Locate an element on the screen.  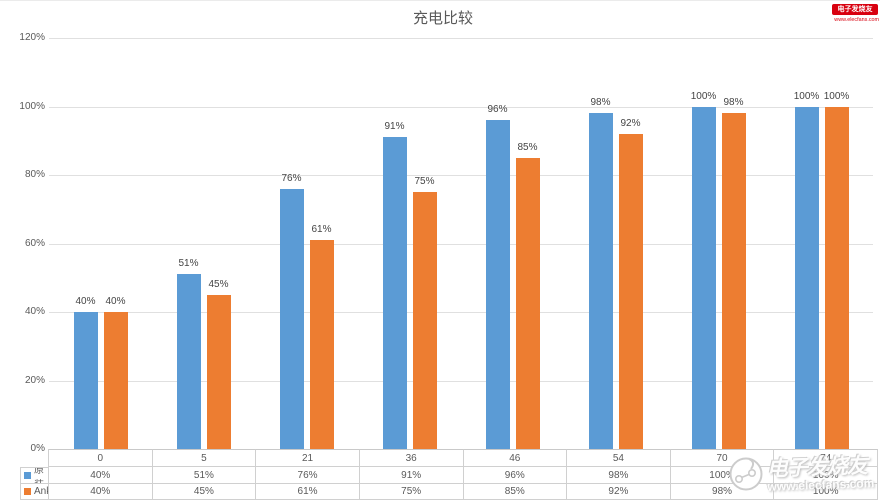
bar-value-label: 91% is located at coordinates (394, 127).